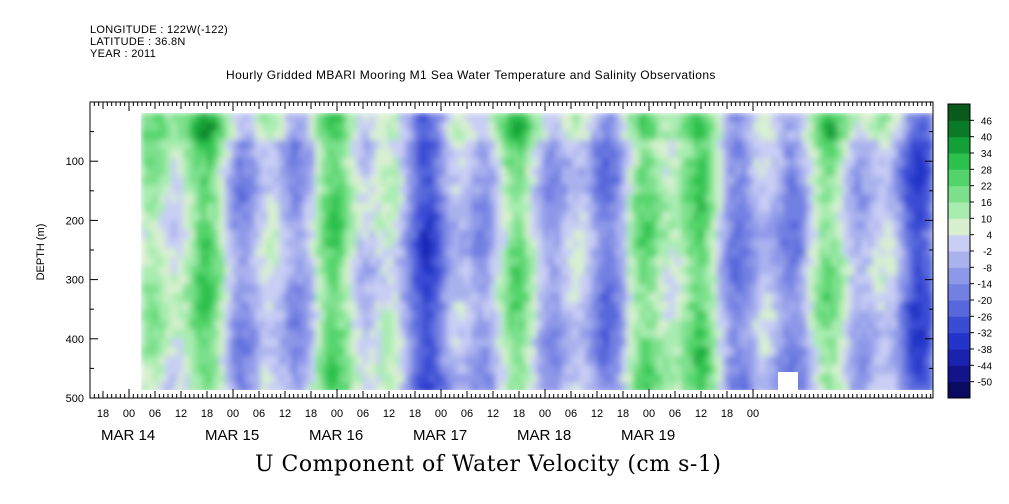 This screenshot has height=504, width=1009. I want to click on colorbar-label: -44, so click(985, 366).